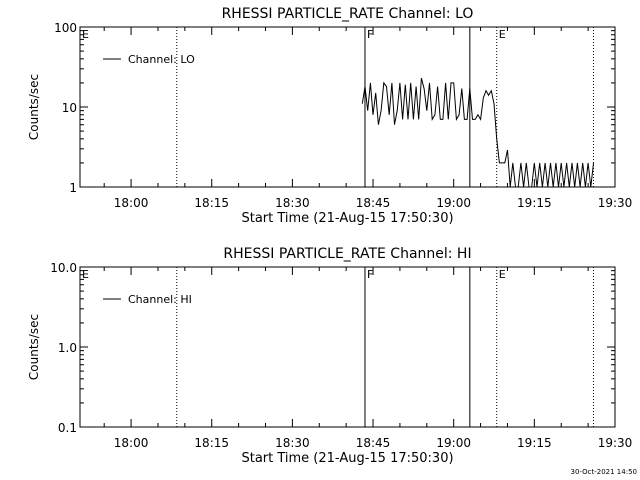 The width and height of the screenshot is (640, 480). Describe the element at coordinates (69, 108) in the screenshot. I see `y-tick-label: 10` at that location.